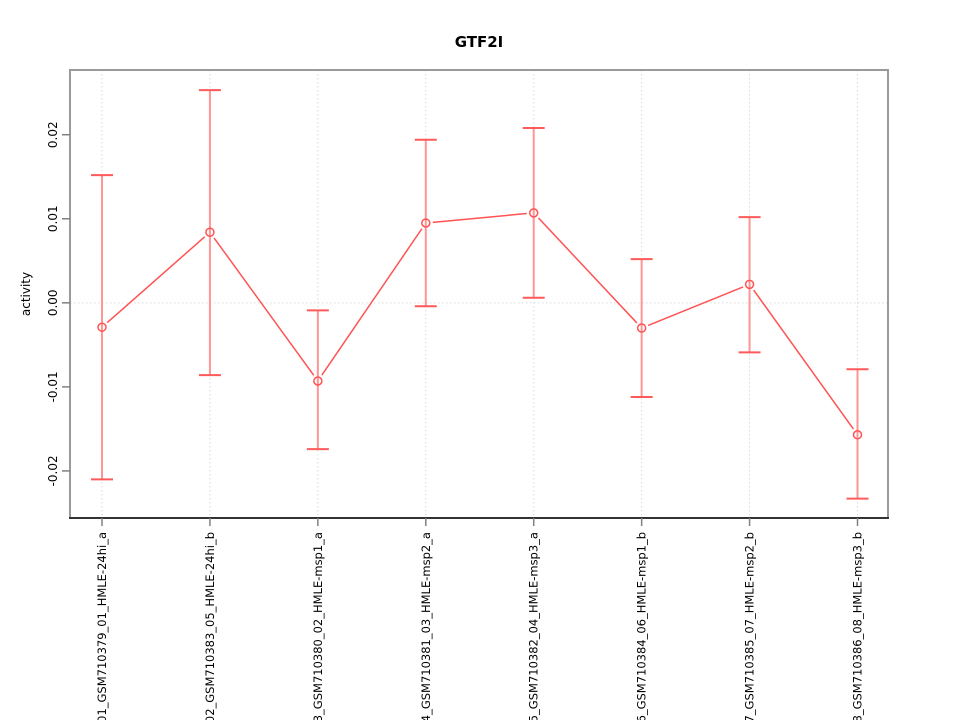 The height and width of the screenshot is (720, 960). Describe the element at coordinates (534, 626) in the screenshot. I see `x-tick-label: 05_GSM710382_04_HMLE-msp3_a` at that location.